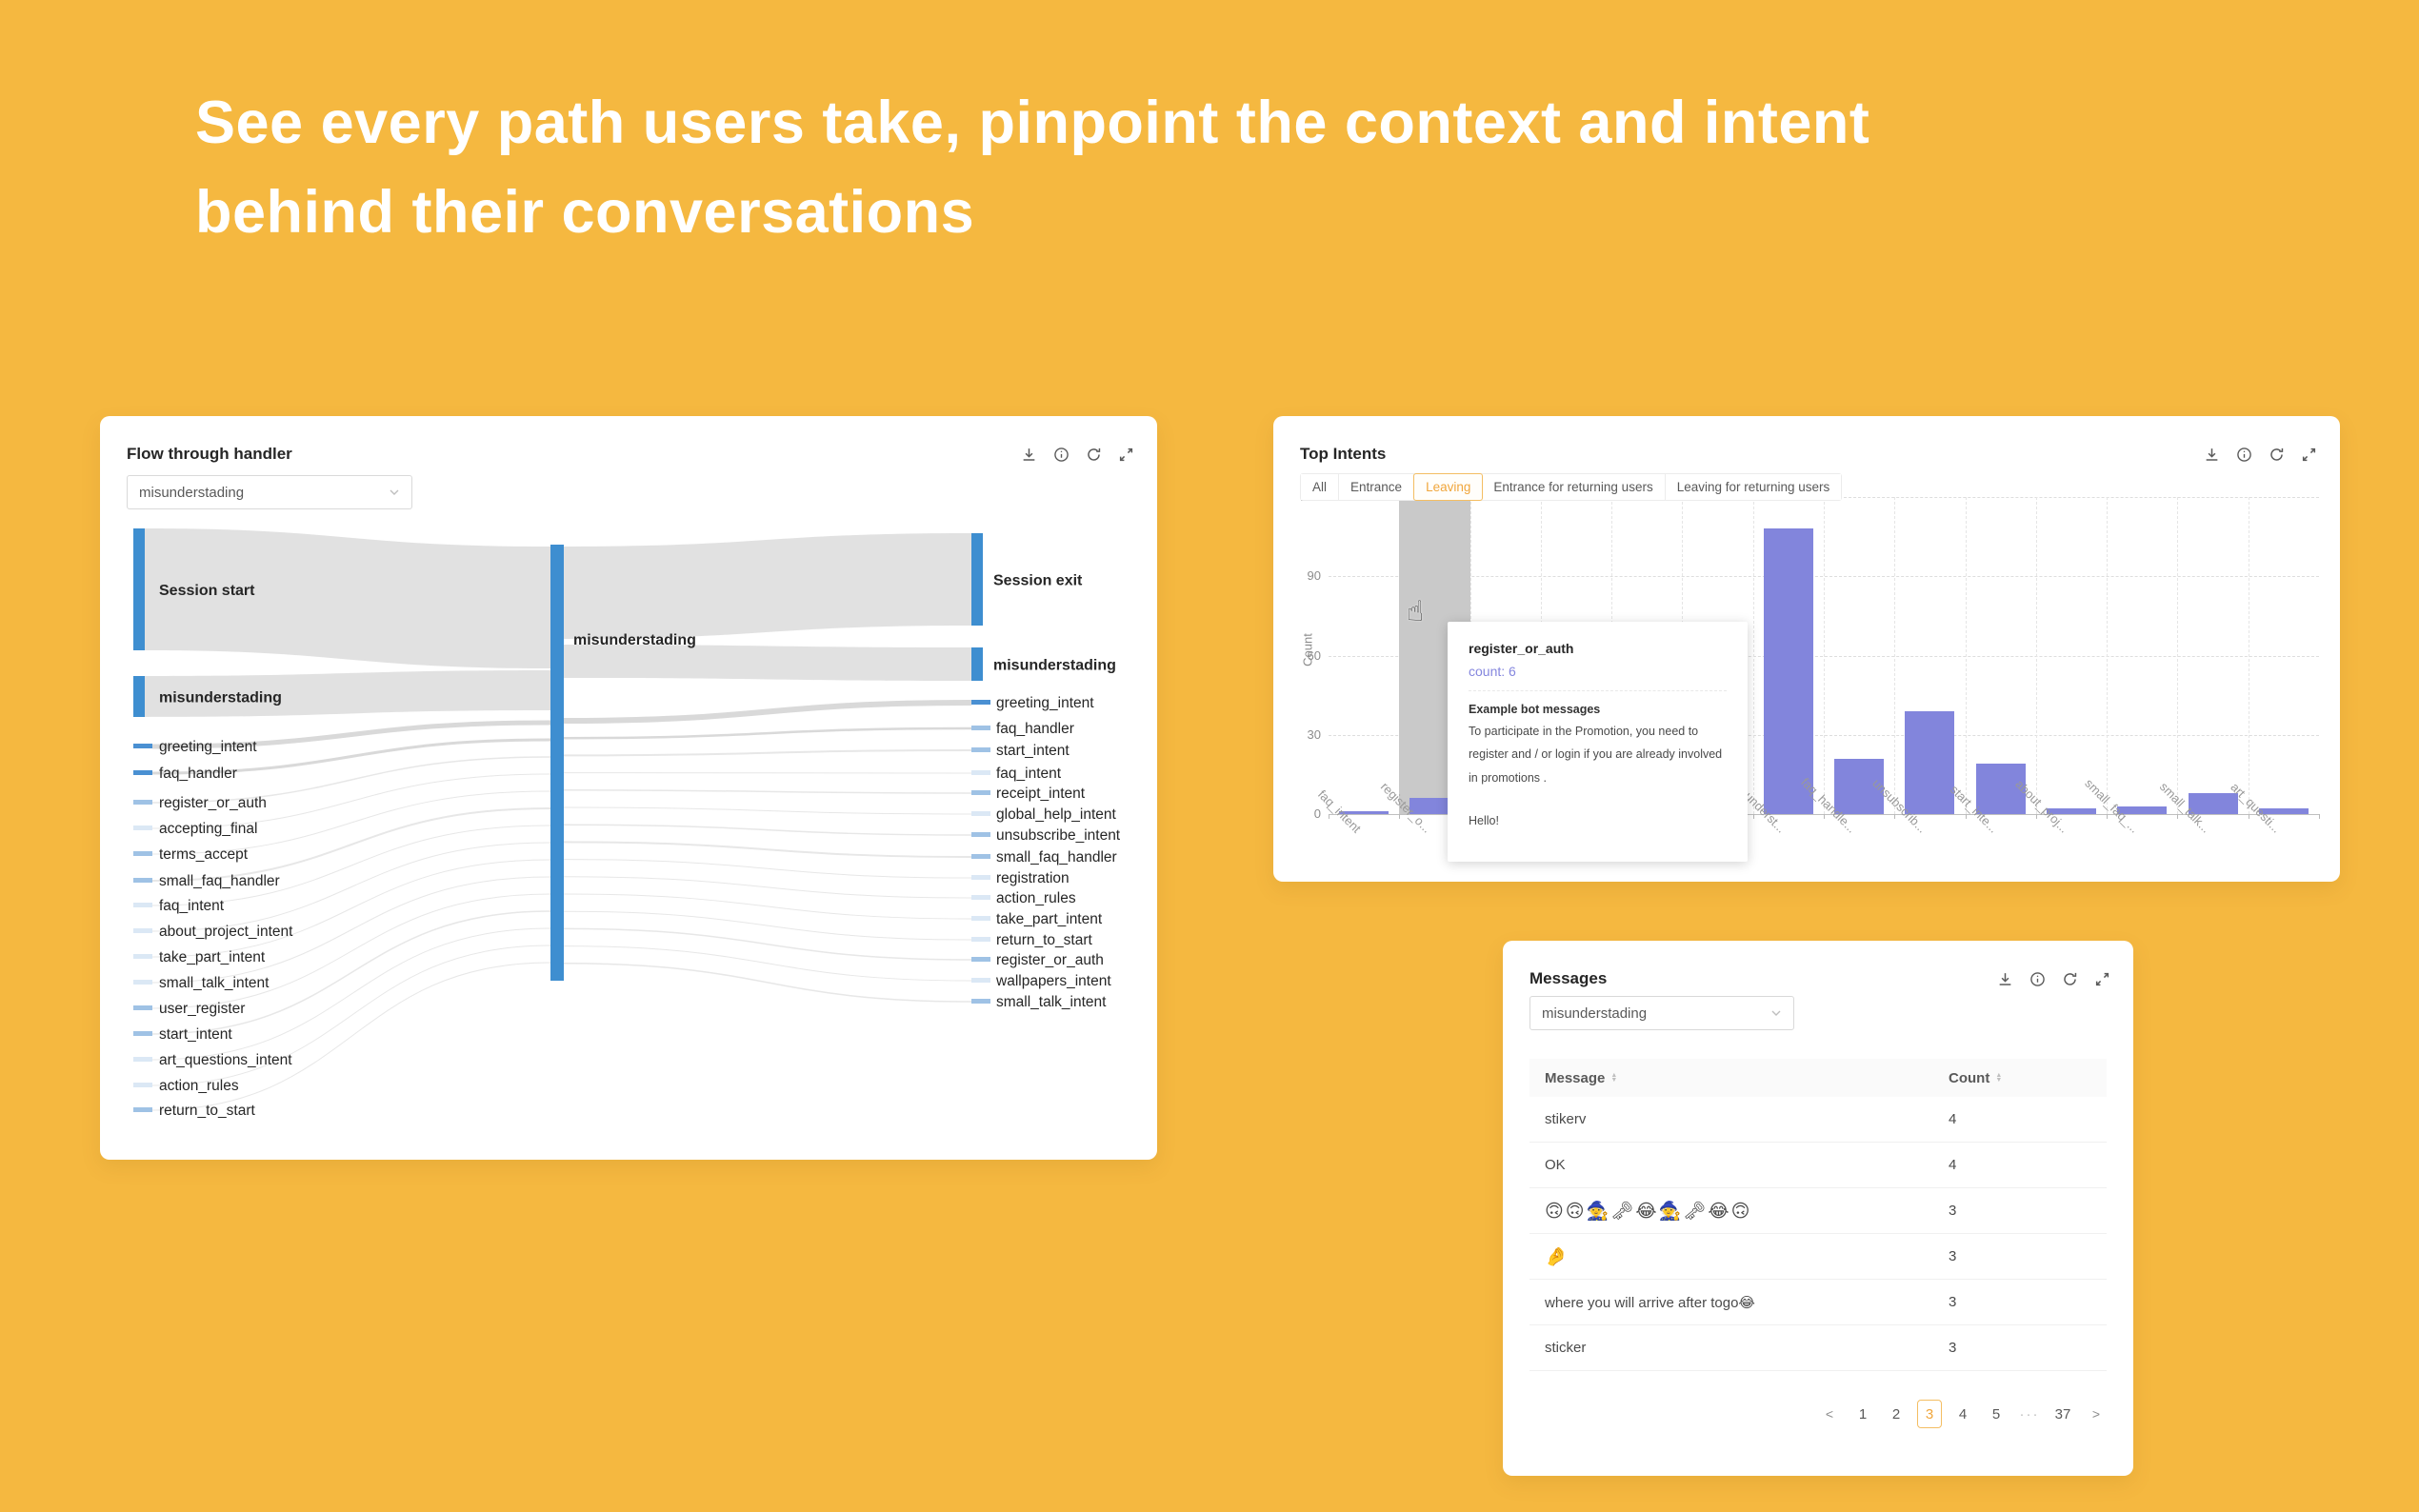  Describe the element at coordinates (1963, 1413) in the screenshot. I see `page-4-button: 4` at that location.